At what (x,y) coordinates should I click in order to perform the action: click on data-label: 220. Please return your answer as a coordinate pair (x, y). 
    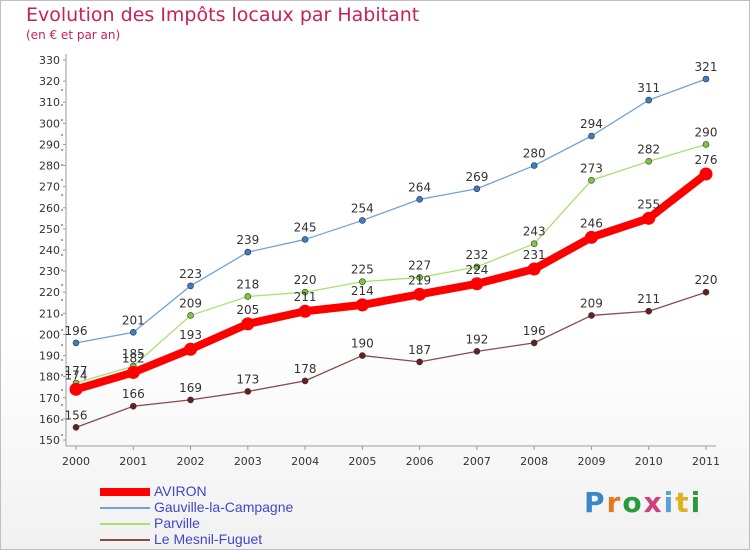
    Looking at the image, I should click on (305, 280).